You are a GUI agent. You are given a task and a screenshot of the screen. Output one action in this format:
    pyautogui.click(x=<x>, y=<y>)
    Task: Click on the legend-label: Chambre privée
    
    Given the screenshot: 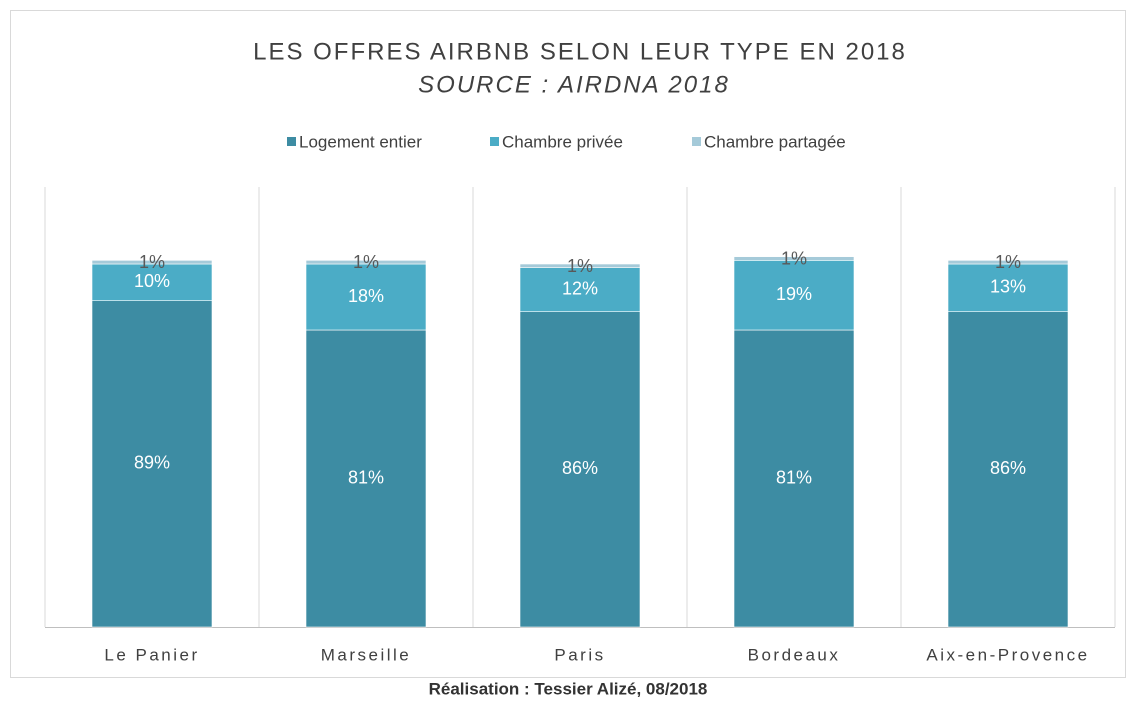 What is the action you would take?
    pyautogui.click(x=562, y=141)
    